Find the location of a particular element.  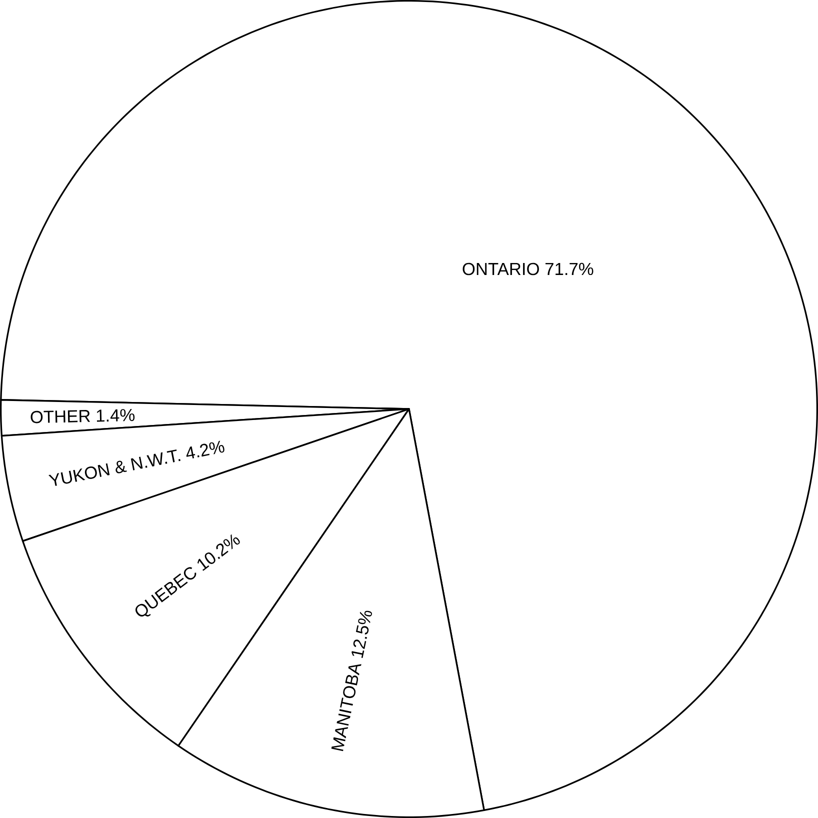

slice-label: ONTARIO is located at coordinates (500, 269).